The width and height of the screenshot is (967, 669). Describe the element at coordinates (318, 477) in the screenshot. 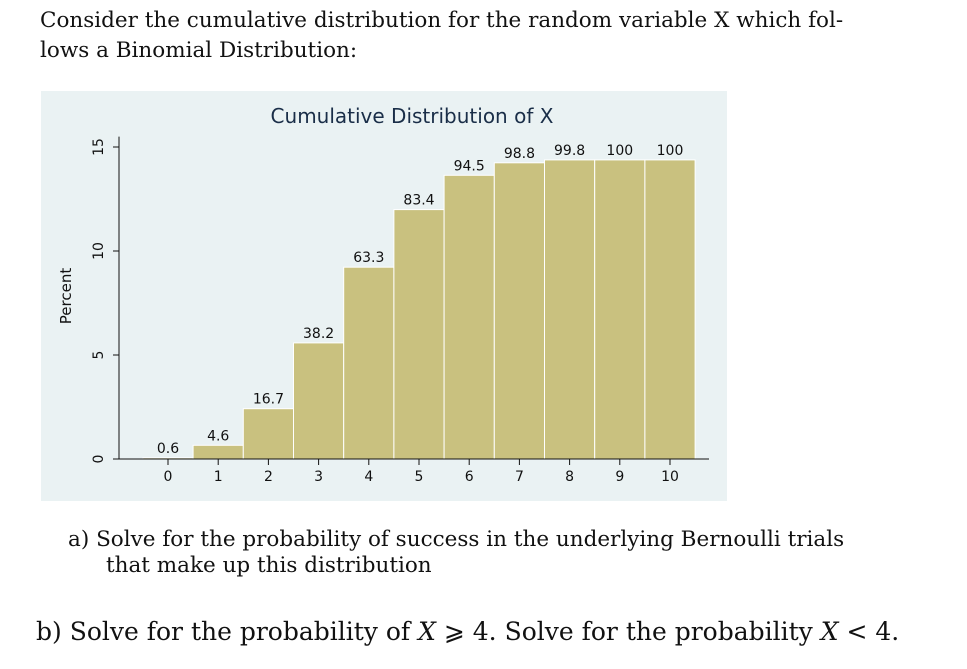

I see `x-tick-label-3: 3` at that location.